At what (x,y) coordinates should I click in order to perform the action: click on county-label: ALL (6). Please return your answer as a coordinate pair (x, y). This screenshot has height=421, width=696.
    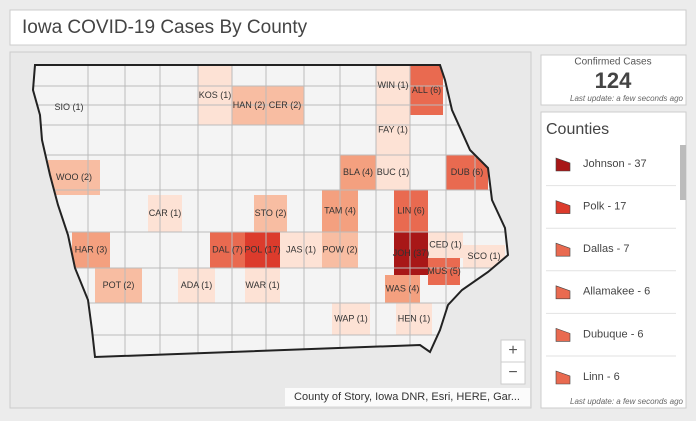
    Looking at the image, I should click on (426, 90).